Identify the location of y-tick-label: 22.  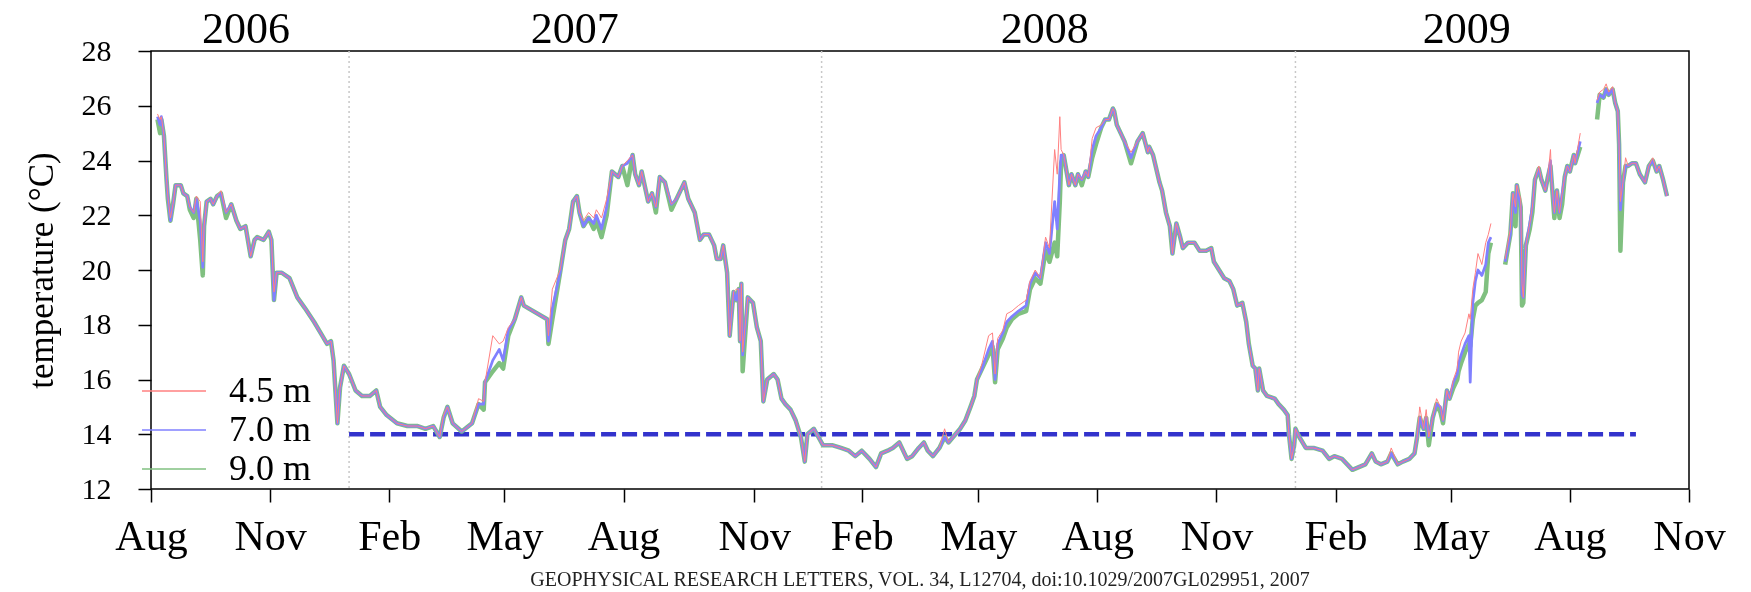
(96, 214).